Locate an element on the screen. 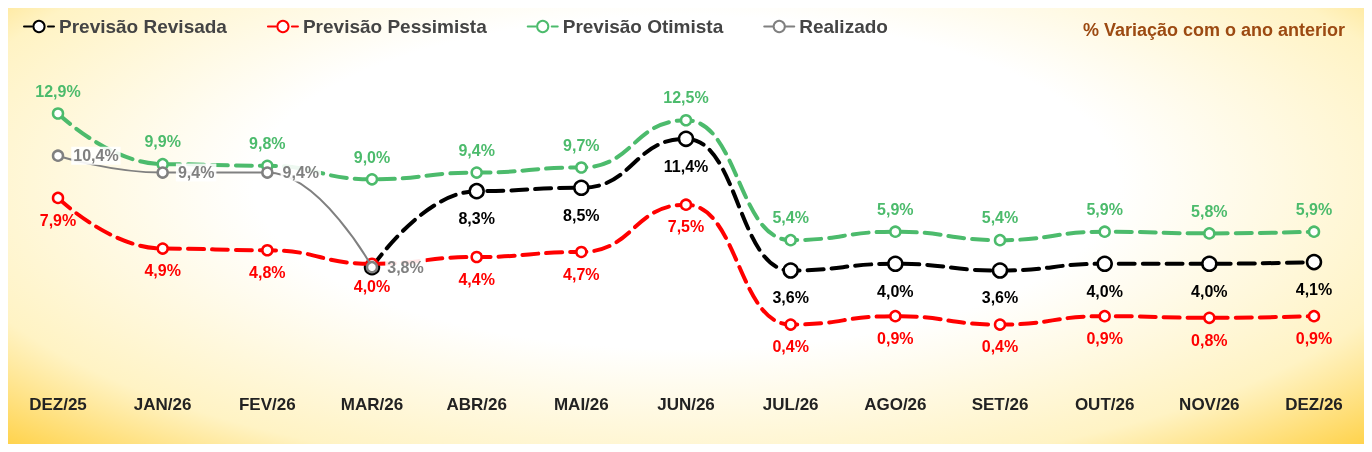  data-label: 12,5% is located at coordinates (686, 98).